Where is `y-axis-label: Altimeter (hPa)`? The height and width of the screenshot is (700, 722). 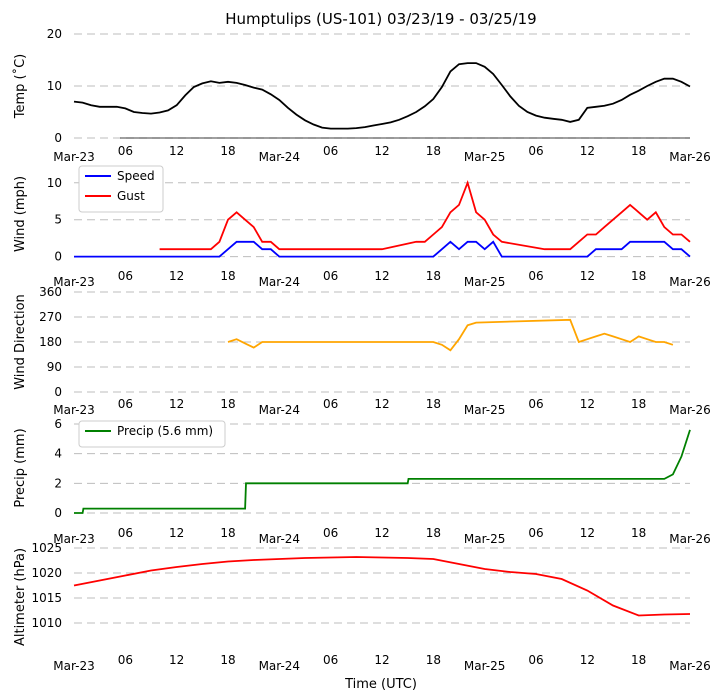
y-axis-label: Altimeter (hPa) is located at coordinates (20, 597).